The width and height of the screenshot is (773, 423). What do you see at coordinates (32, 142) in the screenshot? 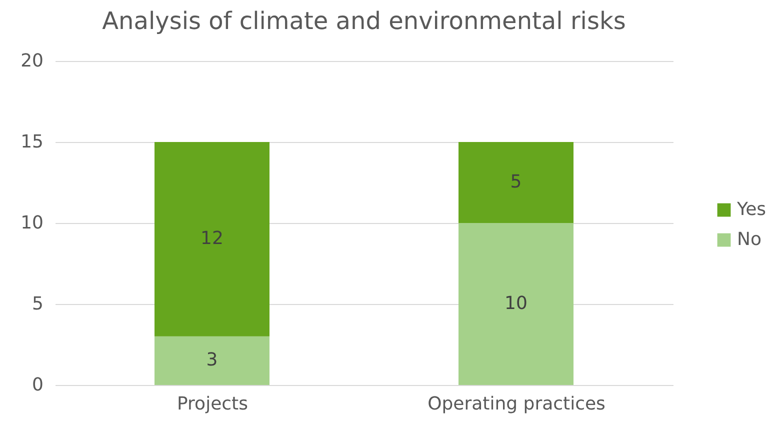
I see `y-tick-label: 15` at bounding box center [32, 142].